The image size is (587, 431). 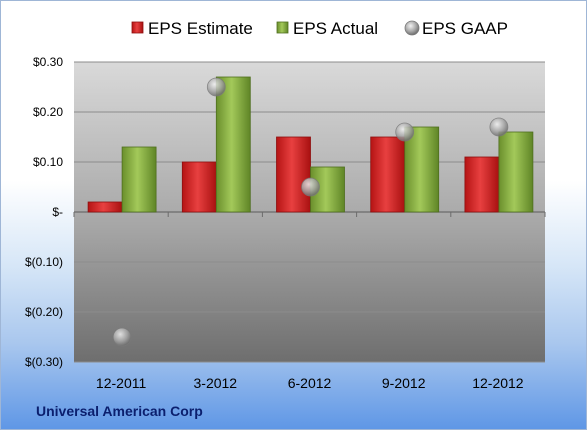 I want to click on y-tick-label: $(0.20), so click(x=44, y=312).